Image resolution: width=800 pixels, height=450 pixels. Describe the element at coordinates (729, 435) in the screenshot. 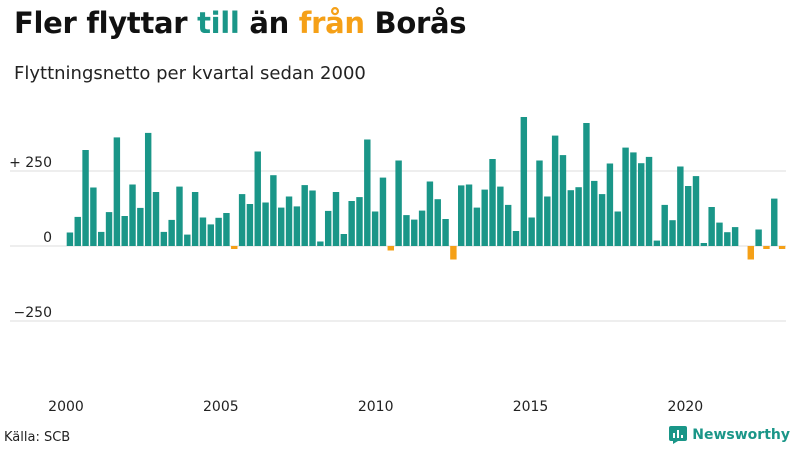

I see `brand-logo: Newsworthy` at that location.